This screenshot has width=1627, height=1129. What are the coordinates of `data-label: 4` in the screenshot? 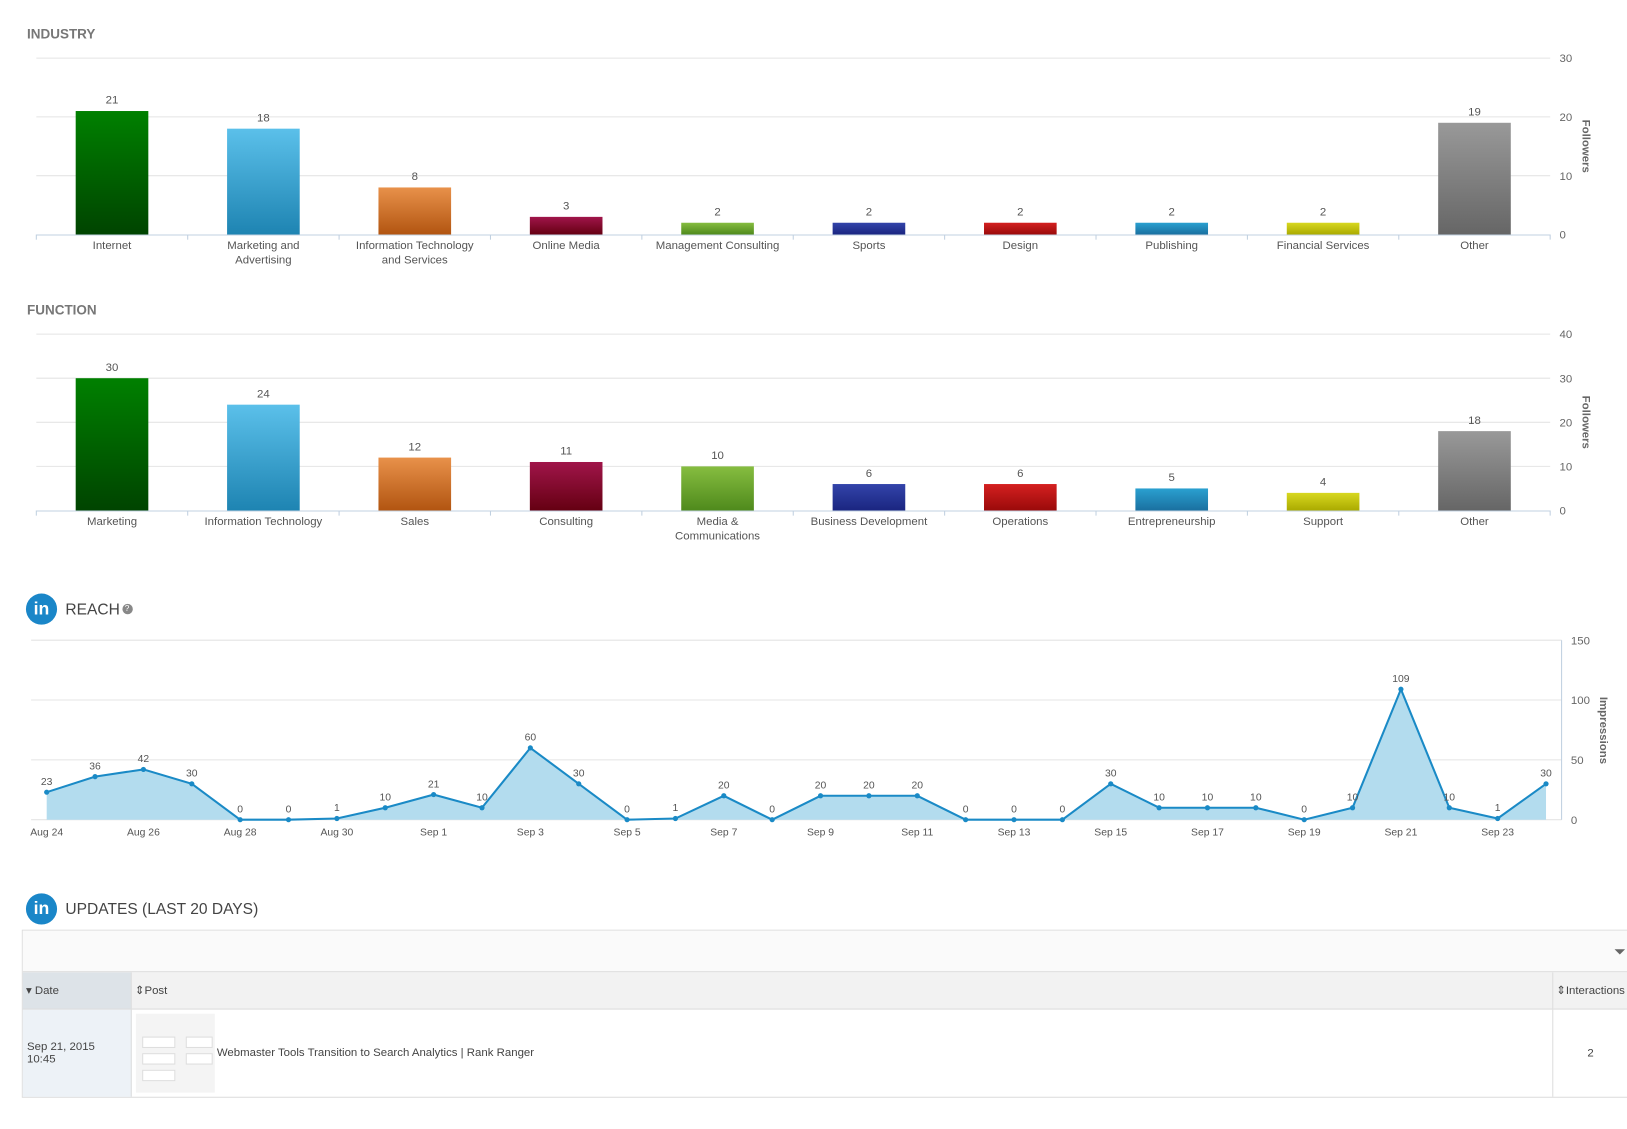 It's located at (1323, 483).